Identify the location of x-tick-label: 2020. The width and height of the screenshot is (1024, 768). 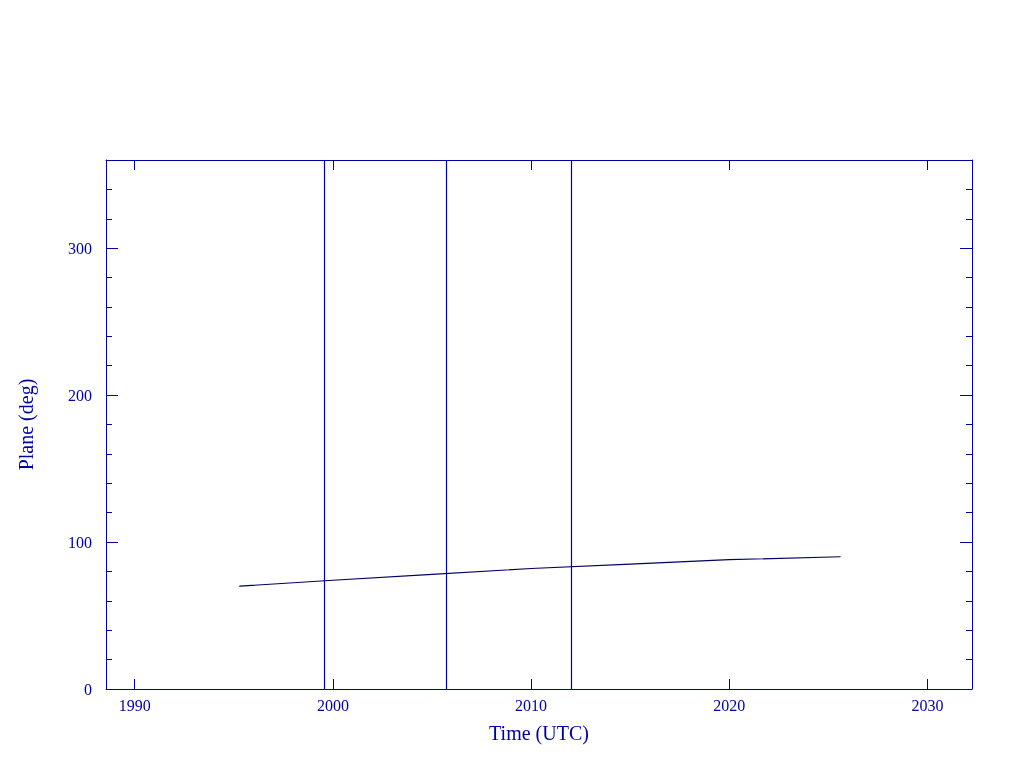
(729, 705).